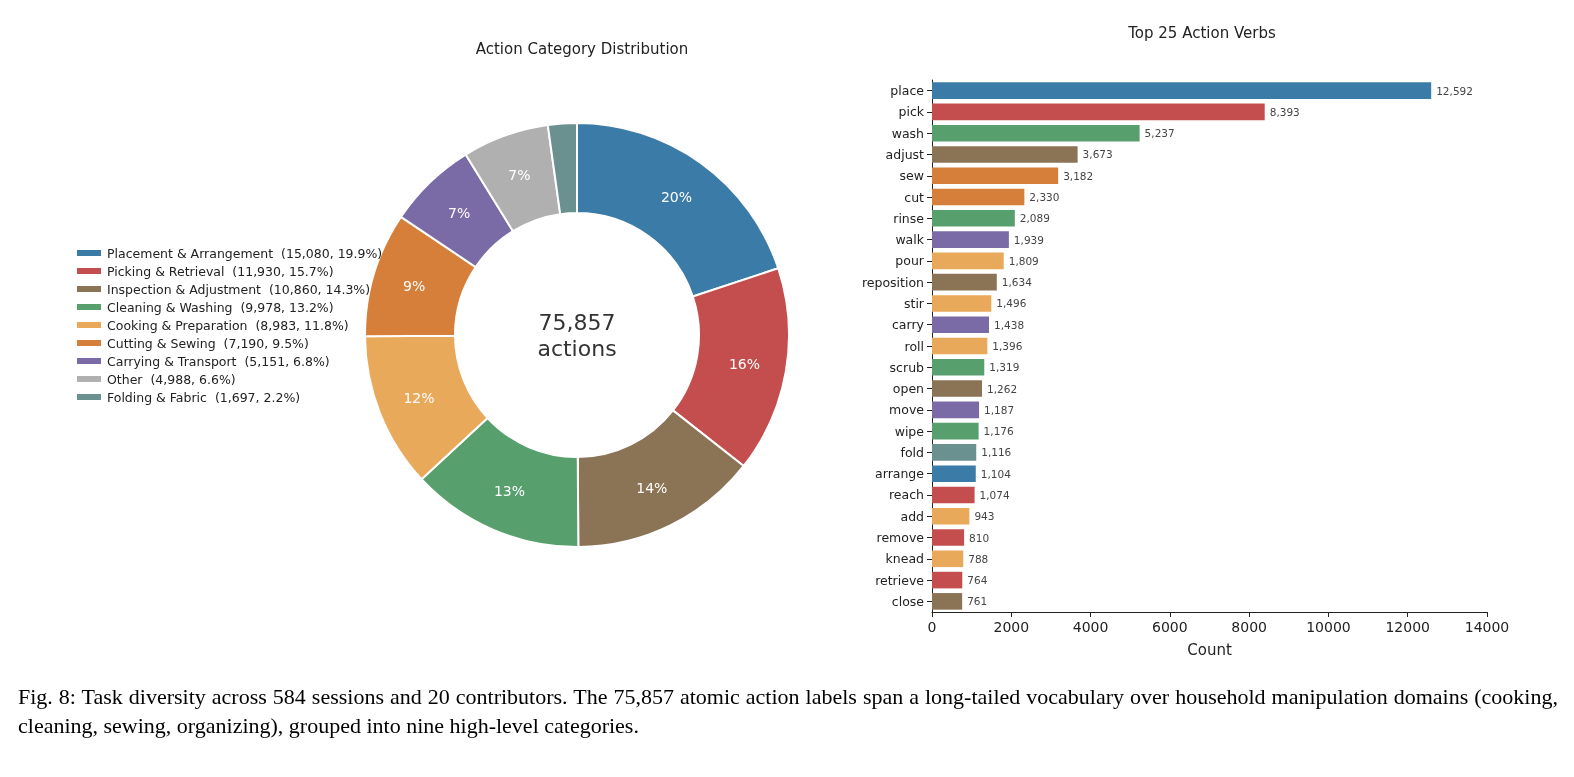  Describe the element at coordinates (1159, 133) in the screenshot. I see `data-label: 5,237` at that location.